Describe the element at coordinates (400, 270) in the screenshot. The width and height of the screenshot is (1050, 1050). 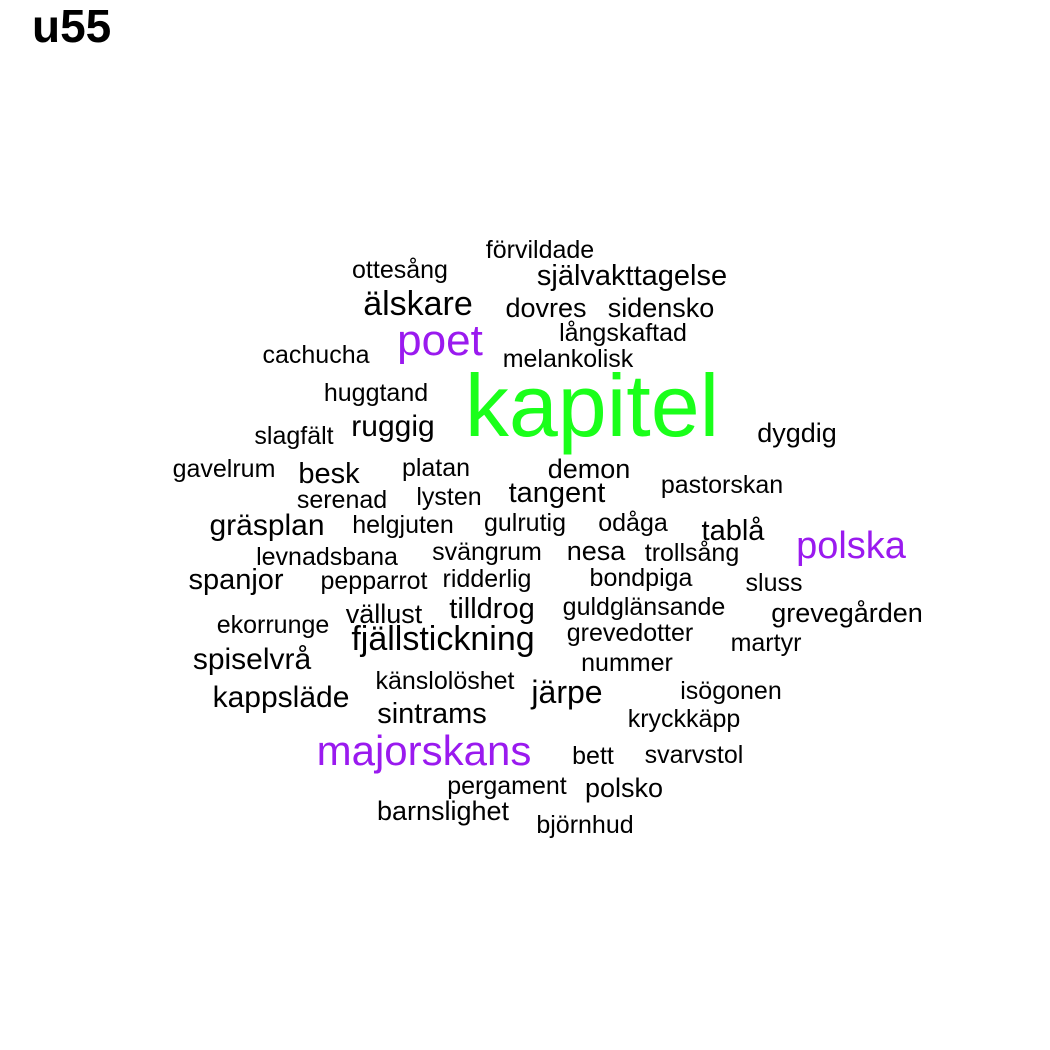
I see `word-ottesång: ottesång` at that location.